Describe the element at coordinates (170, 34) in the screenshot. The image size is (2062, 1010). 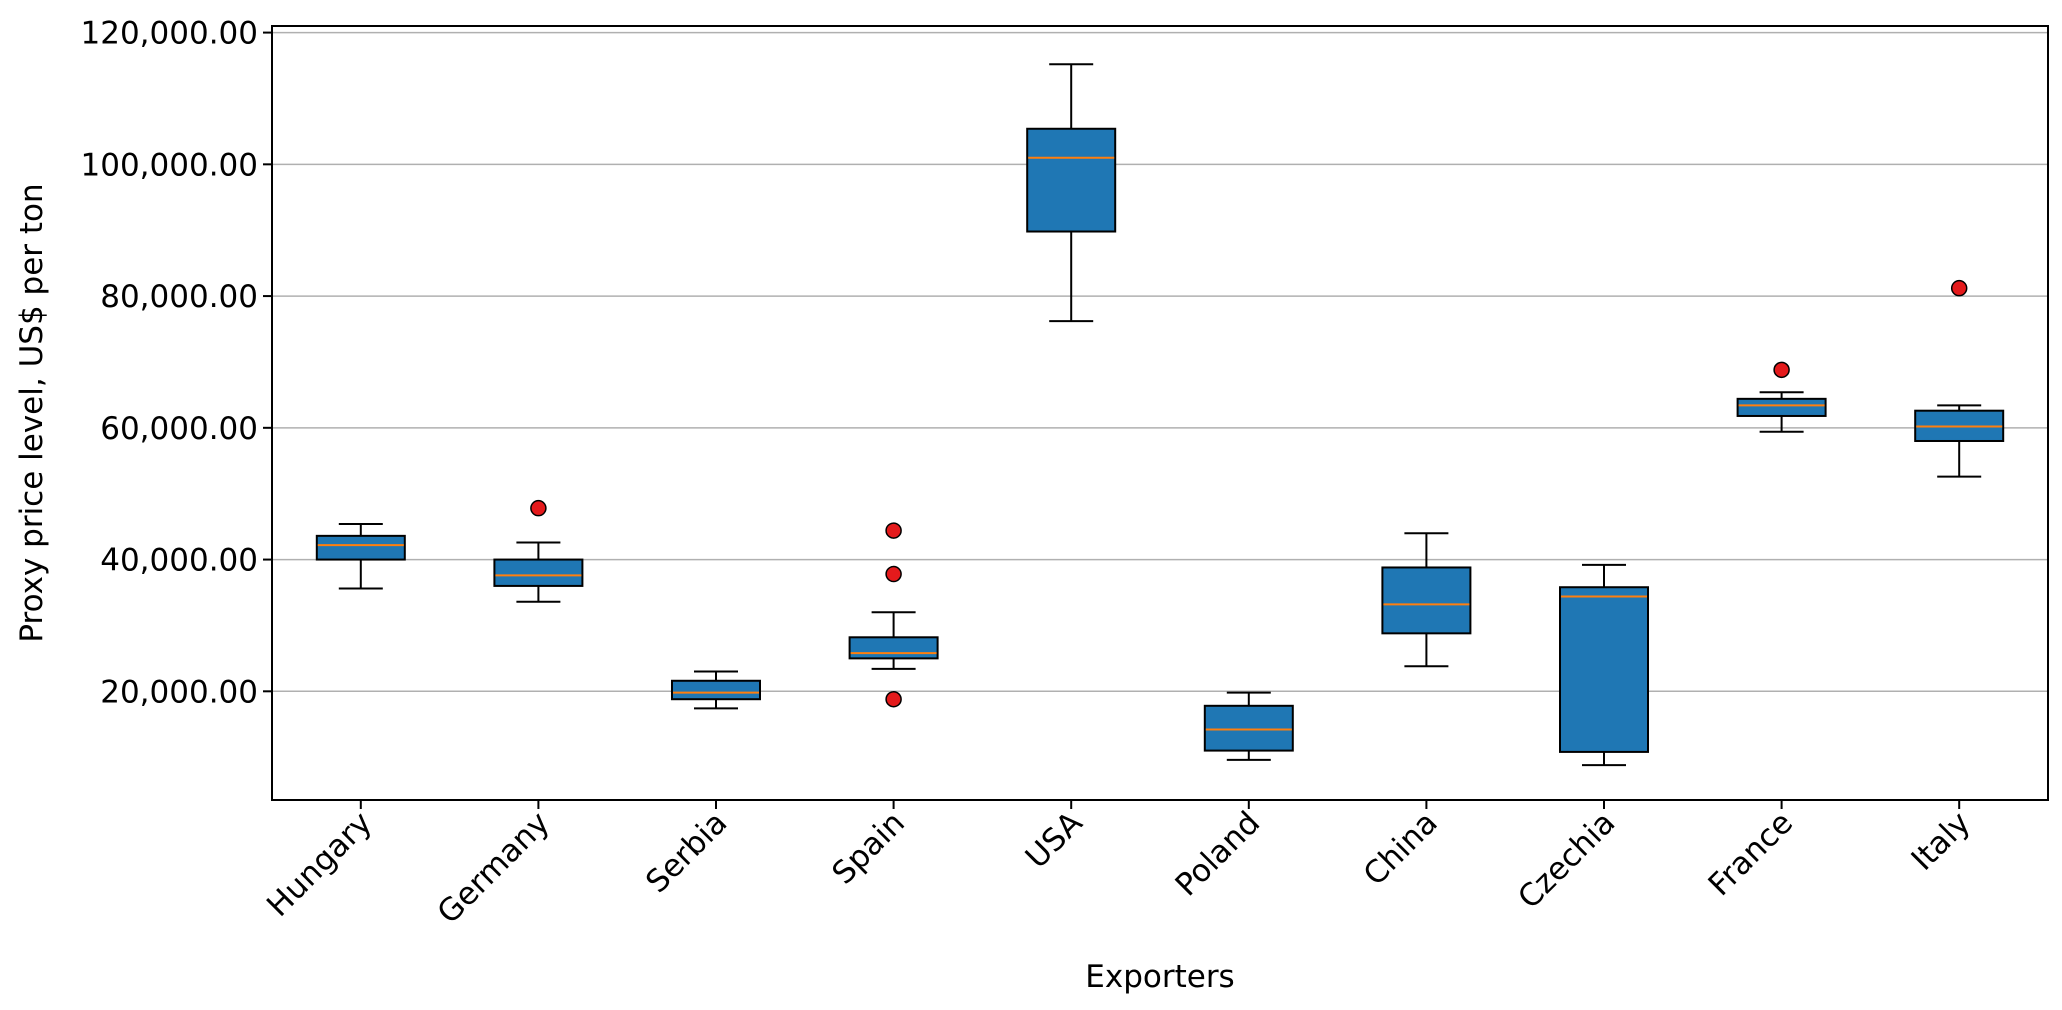
I see `y-tick-label: 120,000.00` at that location.